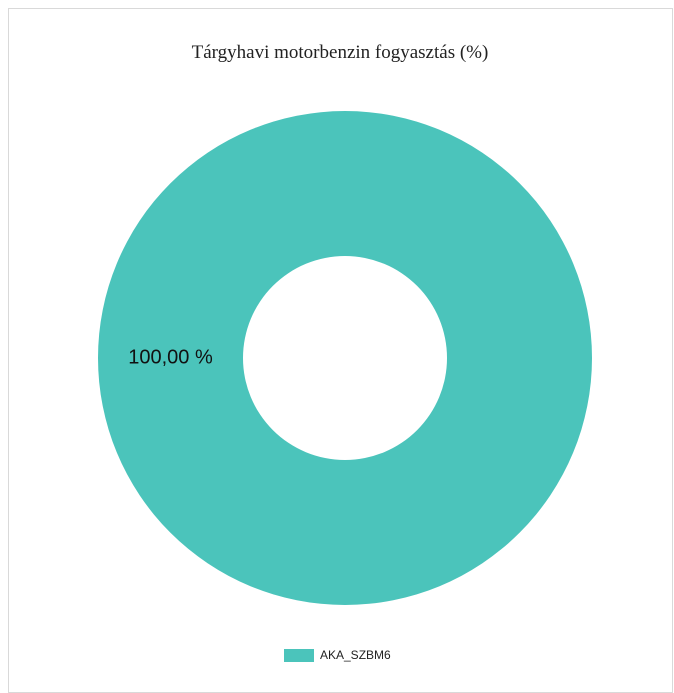  I want to click on legend-label: AKA_SZBM6, so click(355, 655).